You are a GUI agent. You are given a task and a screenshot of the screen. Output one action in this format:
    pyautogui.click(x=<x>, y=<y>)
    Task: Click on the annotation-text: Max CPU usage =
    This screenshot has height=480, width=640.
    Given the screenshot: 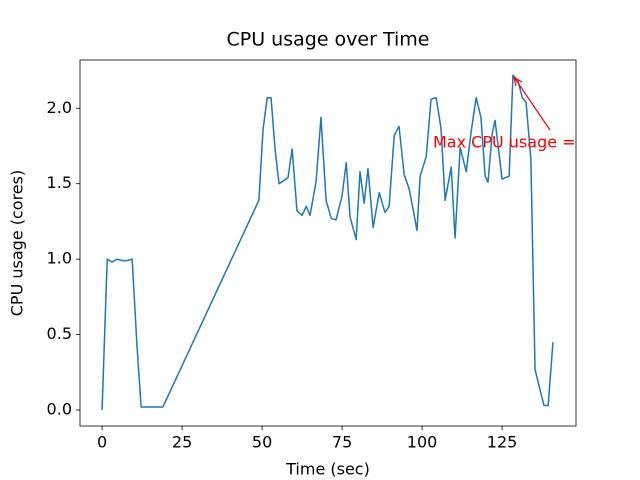 What is the action you would take?
    pyautogui.click(x=504, y=142)
    